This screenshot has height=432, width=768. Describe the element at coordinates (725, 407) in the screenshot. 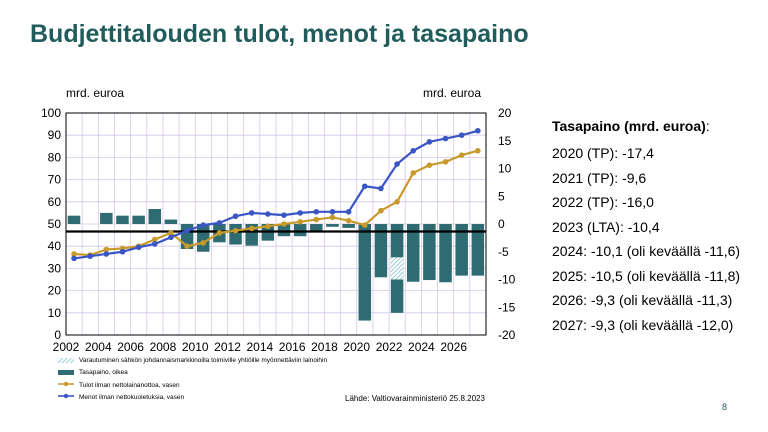

I see `page-number: 8` at that location.